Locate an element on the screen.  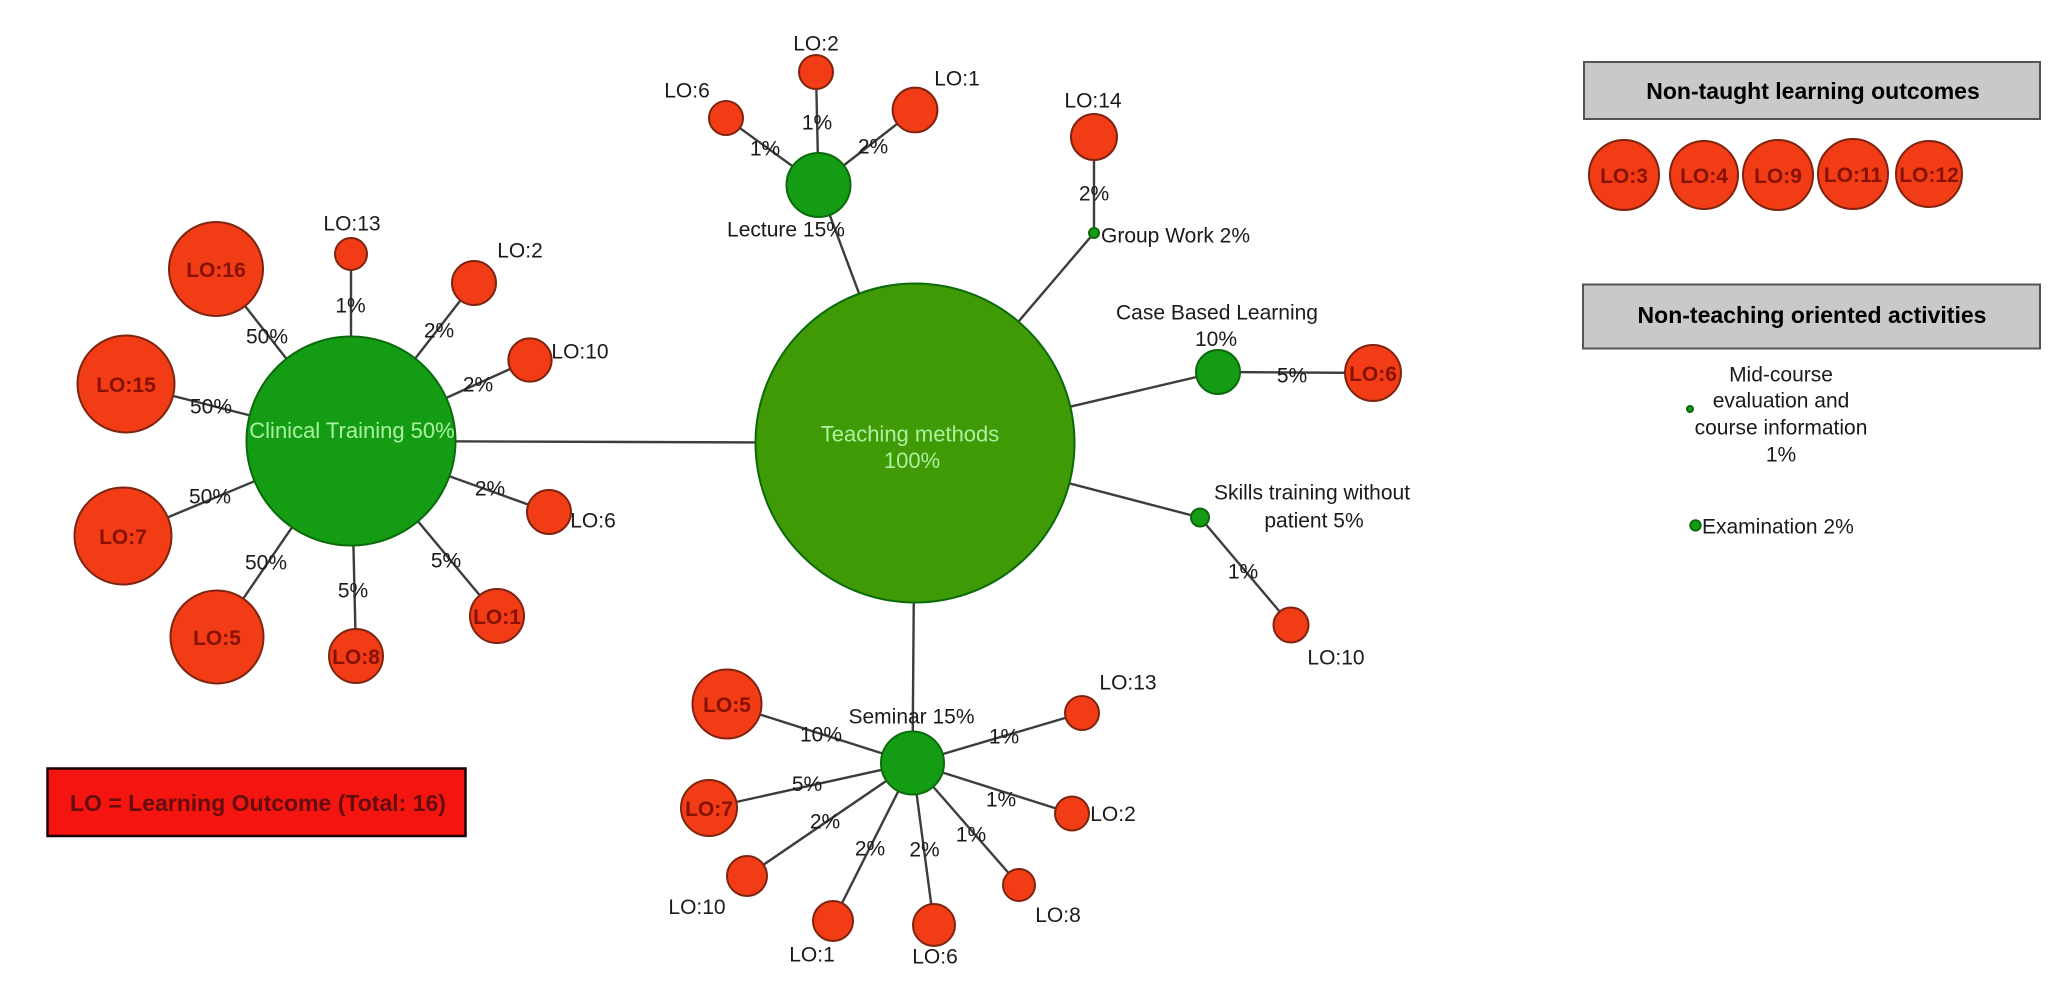
svg-text: LO:16 is located at coordinates (216, 270).